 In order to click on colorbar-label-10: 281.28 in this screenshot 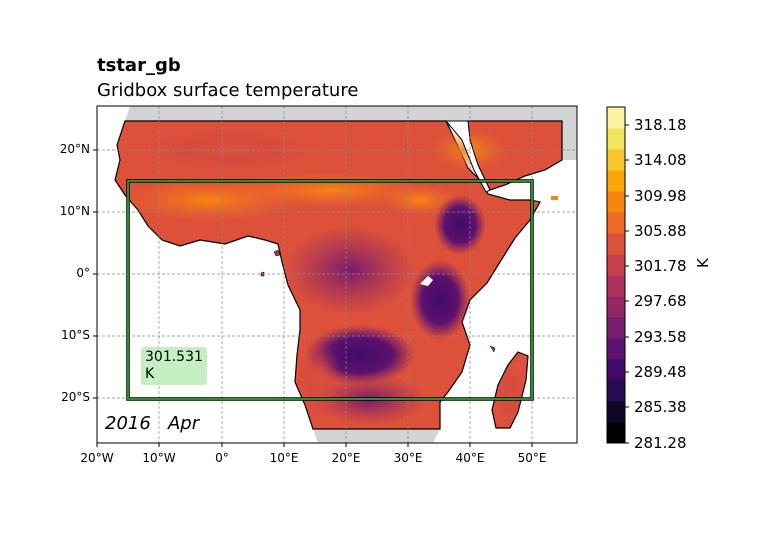, I will do `click(660, 443)`.